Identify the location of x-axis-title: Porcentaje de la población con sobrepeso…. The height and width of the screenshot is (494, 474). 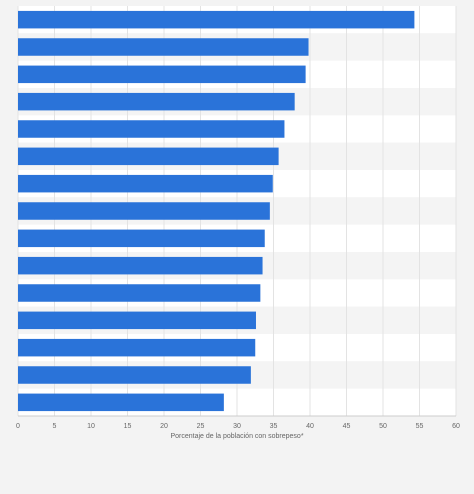
(236, 436).